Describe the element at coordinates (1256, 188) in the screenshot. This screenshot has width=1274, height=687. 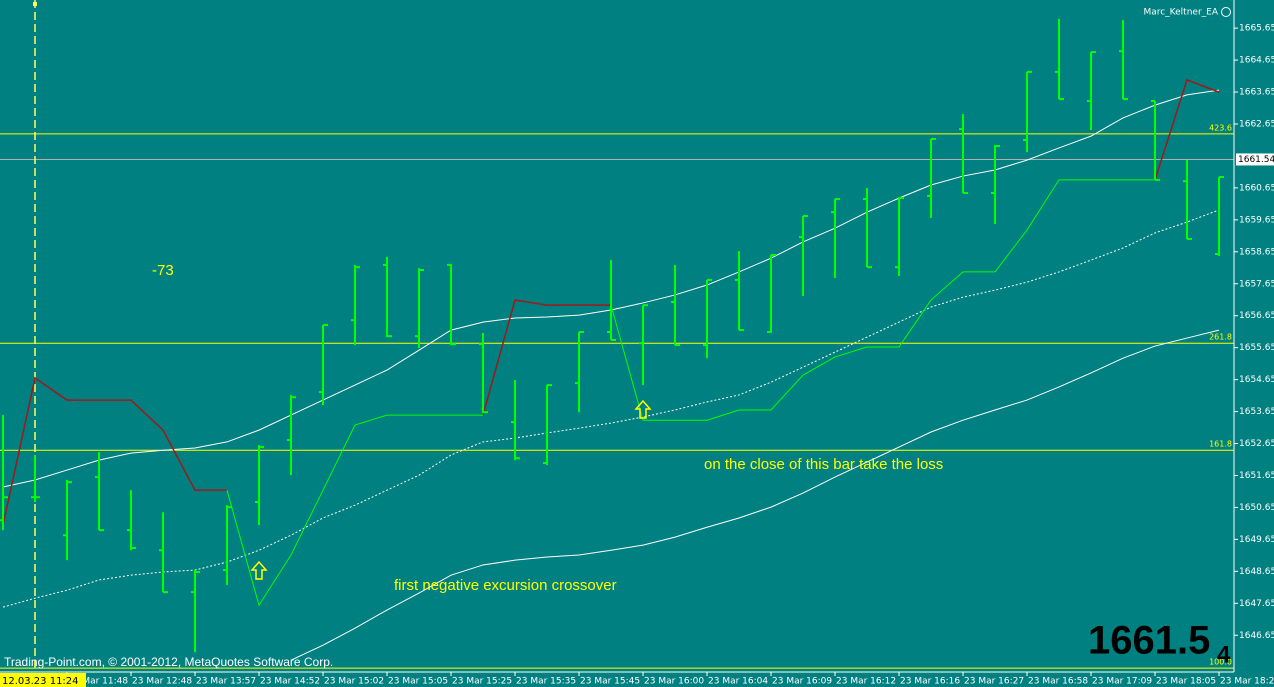
I see `y-tick-label: 1660.65` at that location.